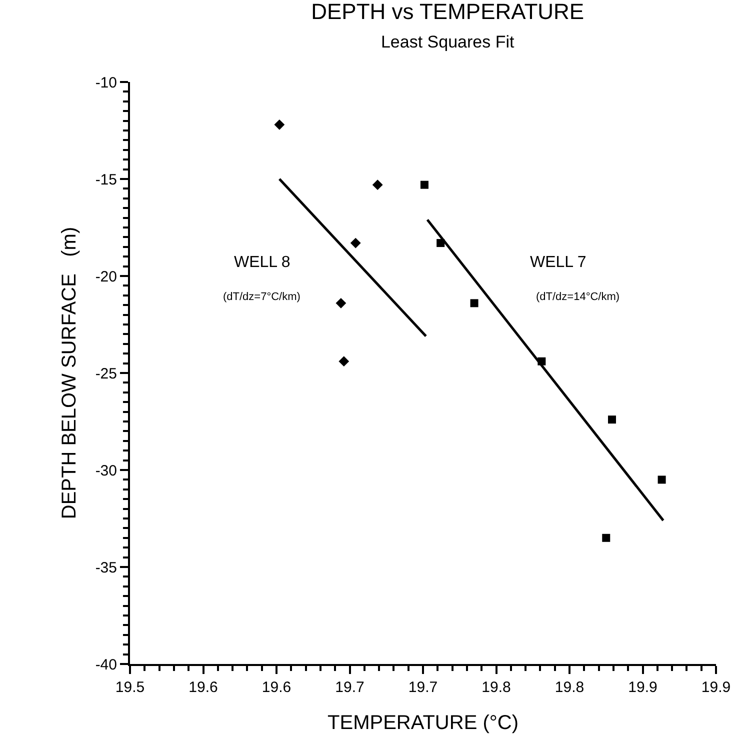 The width and height of the screenshot is (746, 754). What do you see at coordinates (106, 277) in the screenshot?
I see `y-tick-label: -20` at bounding box center [106, 277].